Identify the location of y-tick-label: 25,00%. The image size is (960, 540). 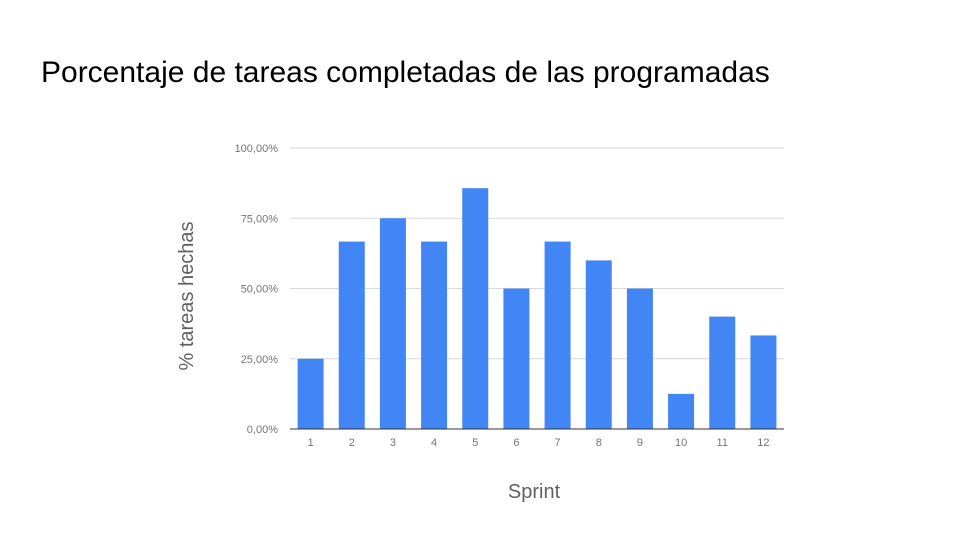
(260, 360).